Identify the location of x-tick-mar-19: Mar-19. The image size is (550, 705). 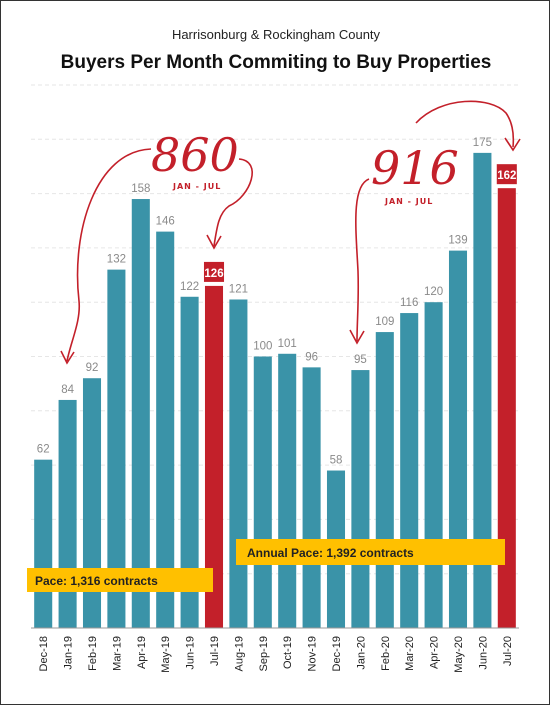
(117, 653).